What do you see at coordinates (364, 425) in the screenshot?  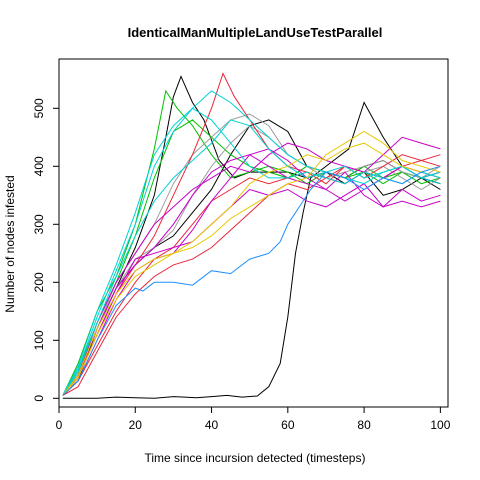 I see `x-tick-label: 80` at bounding box center [364, 425].